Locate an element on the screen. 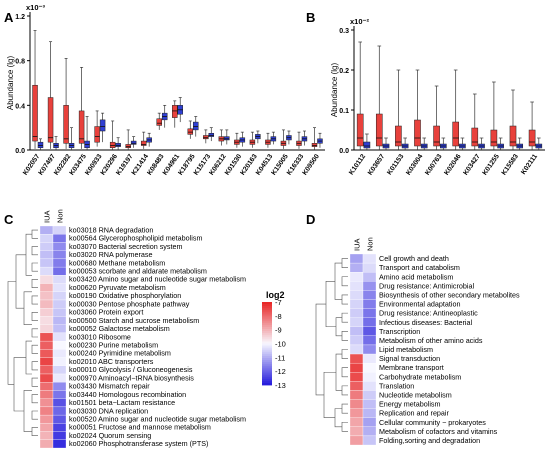 Image resolution: width=550 pixels, height=462 pixels. heatmap-row-label: ko00680 Methane metabolism is located at coordinates (117, 262).